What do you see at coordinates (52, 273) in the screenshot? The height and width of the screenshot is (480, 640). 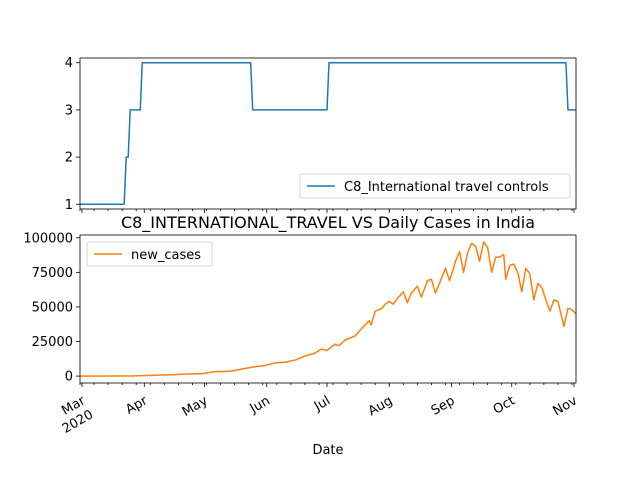 I see `bottom-y-tick-label: 75000` at bounding box center [52, 273].